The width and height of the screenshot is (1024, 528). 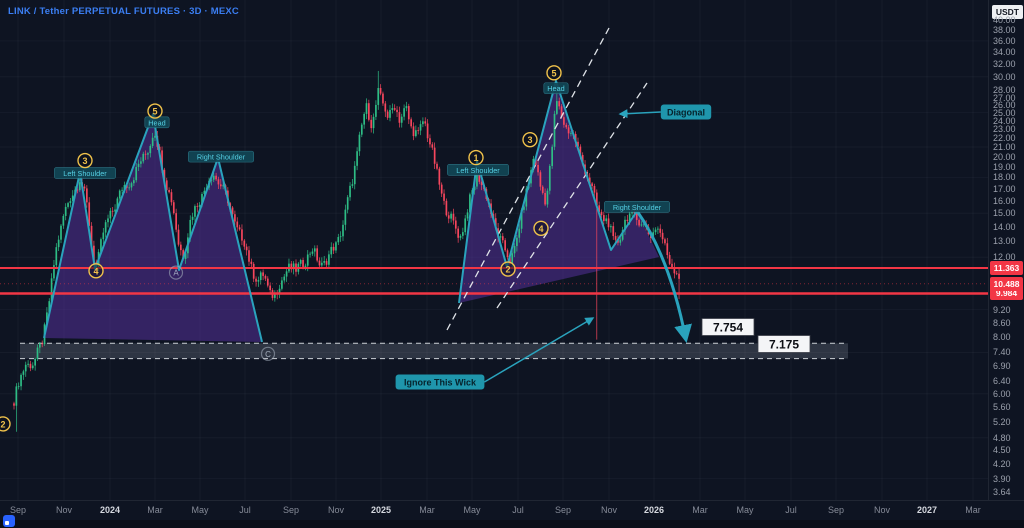 What do you see at coordinates (1002, 478) in the screenshot?
I see `price-tick: 3.90` at bounding box center [1002, 478].